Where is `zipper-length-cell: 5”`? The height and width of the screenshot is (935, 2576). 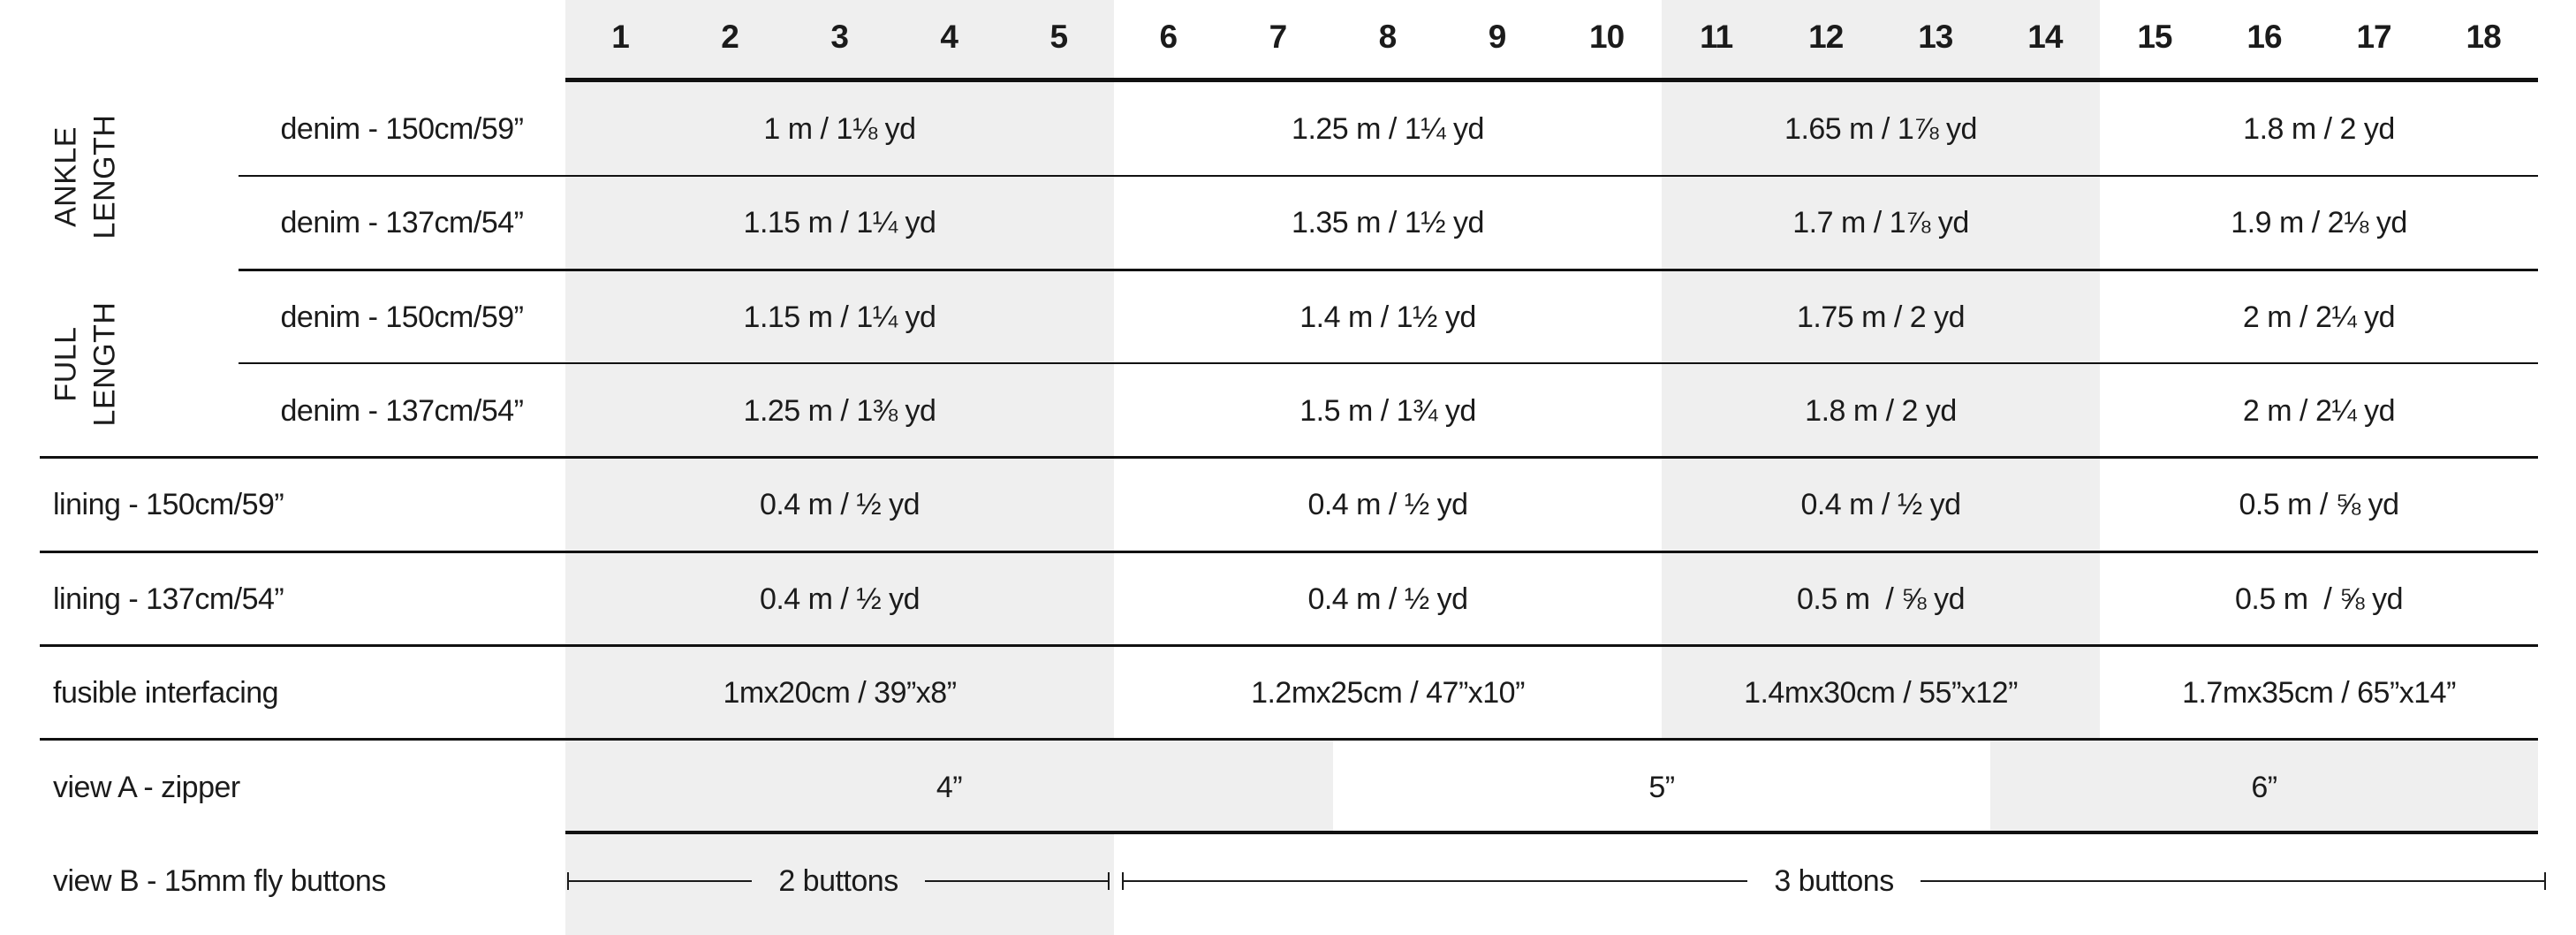 zipper-length-cell: 5” is located at coordinates (1662, 787).